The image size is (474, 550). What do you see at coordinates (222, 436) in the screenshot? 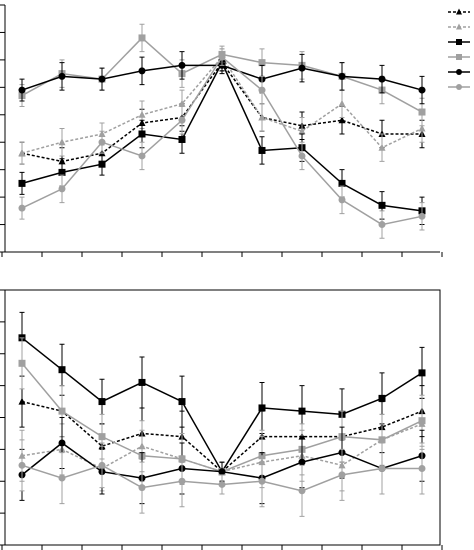
I see `series-line` at bounding box center [222, 436].